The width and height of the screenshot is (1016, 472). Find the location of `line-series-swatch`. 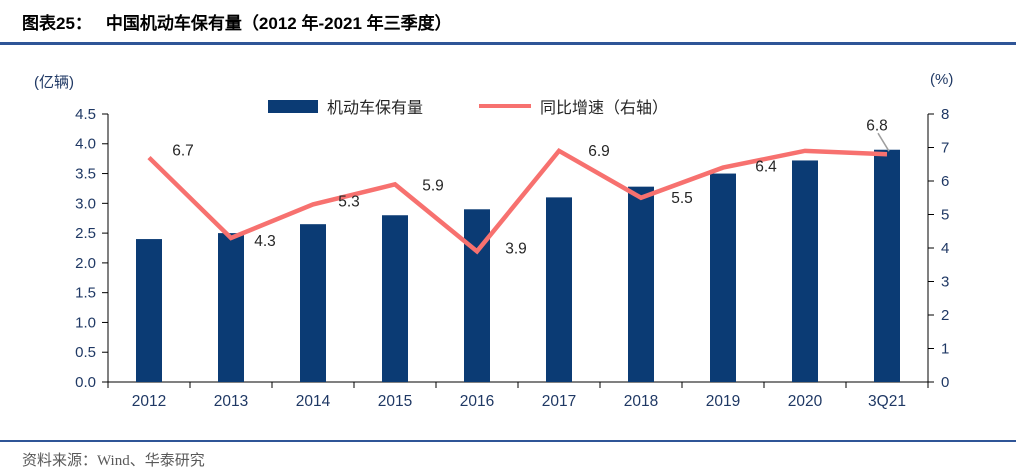

line-series-swatch is located at coordinates (505, 106).